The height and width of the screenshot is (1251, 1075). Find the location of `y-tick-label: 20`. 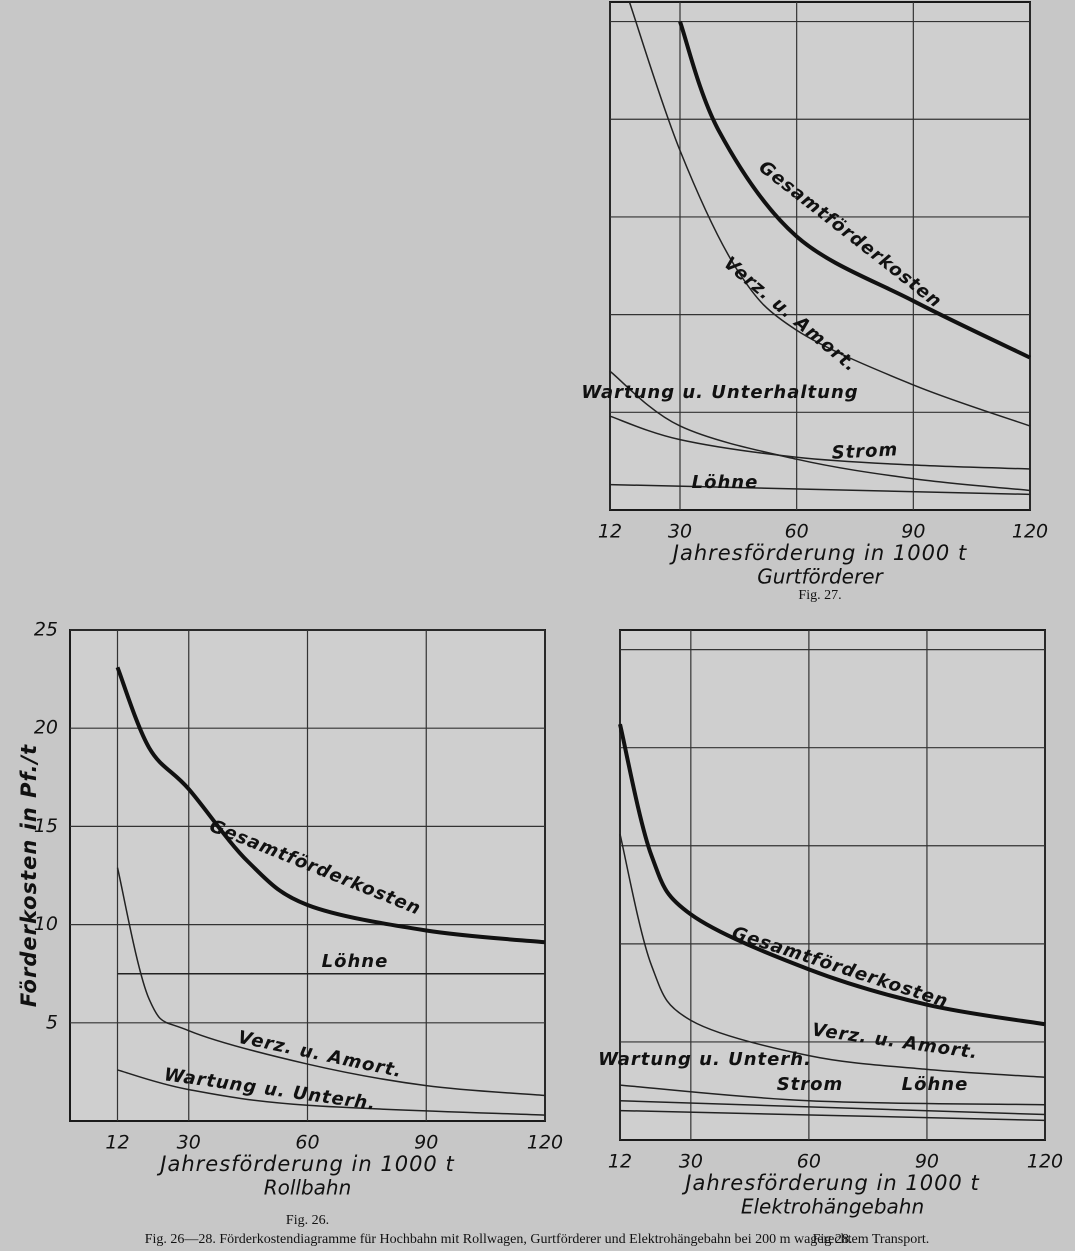

y-tick-label: 20 is located at coordinates (46, 728).